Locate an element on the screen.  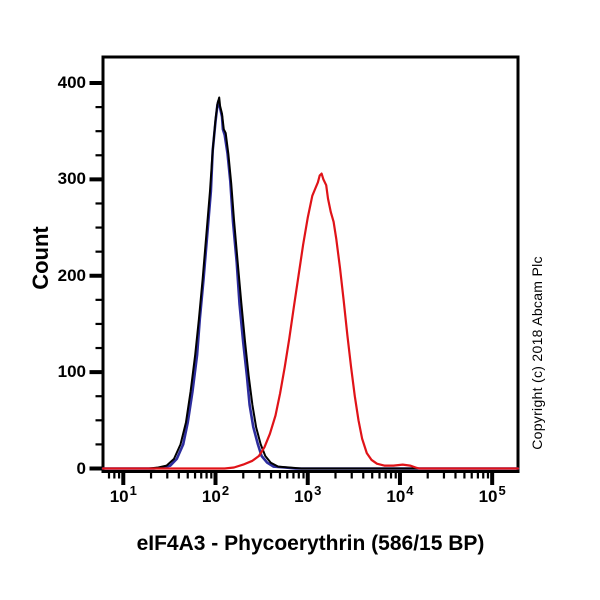
x-tick-label-10e2: 10² is located at coordinates (215, 495).